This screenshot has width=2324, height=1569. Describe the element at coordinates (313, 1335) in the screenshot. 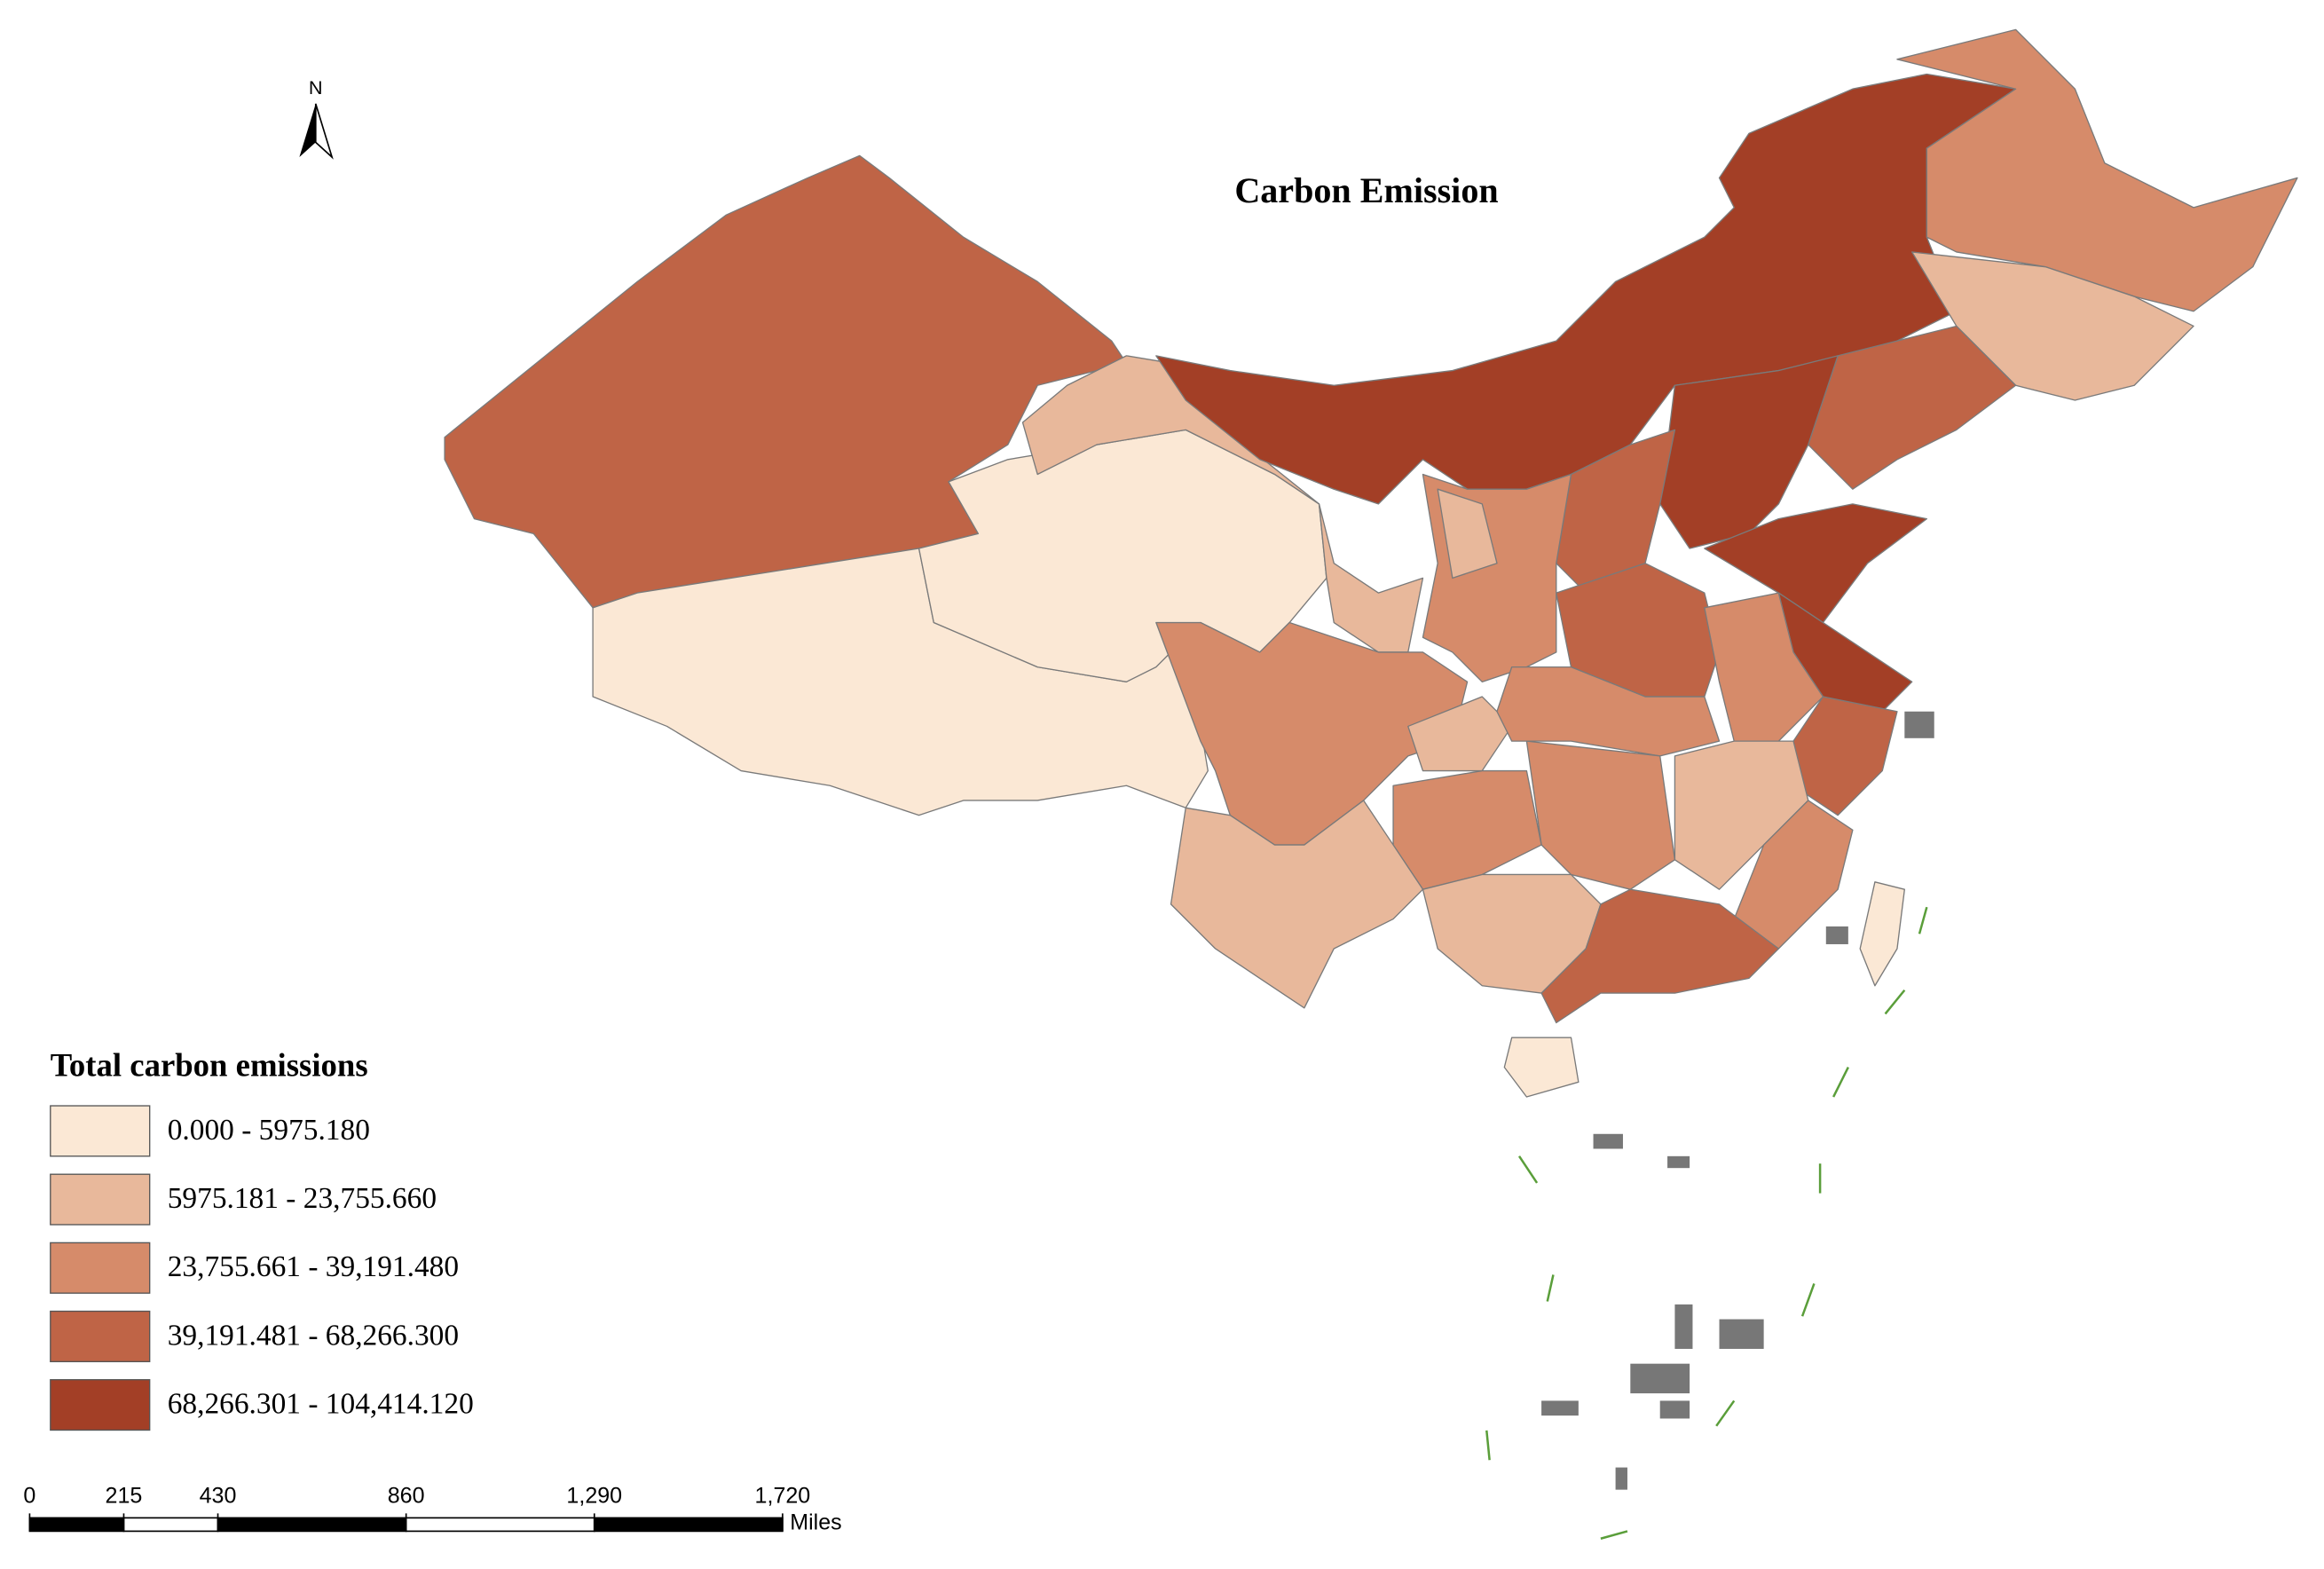

I see `legend-label: 39,191.481 - 68,266.300` at that location.